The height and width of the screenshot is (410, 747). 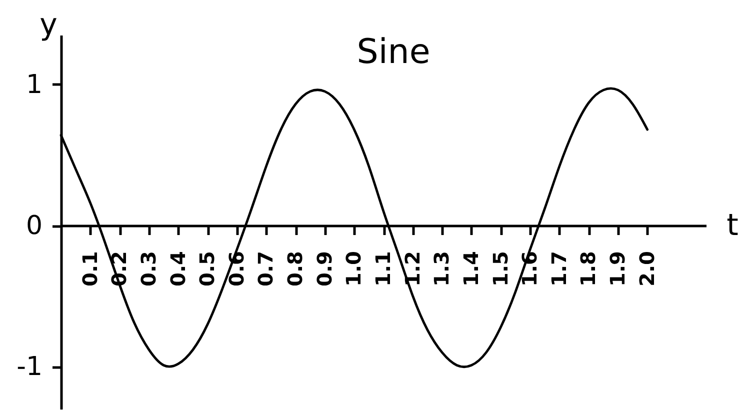 I want to click on x-tick-label: 1.1, so click(x=383, y=268).